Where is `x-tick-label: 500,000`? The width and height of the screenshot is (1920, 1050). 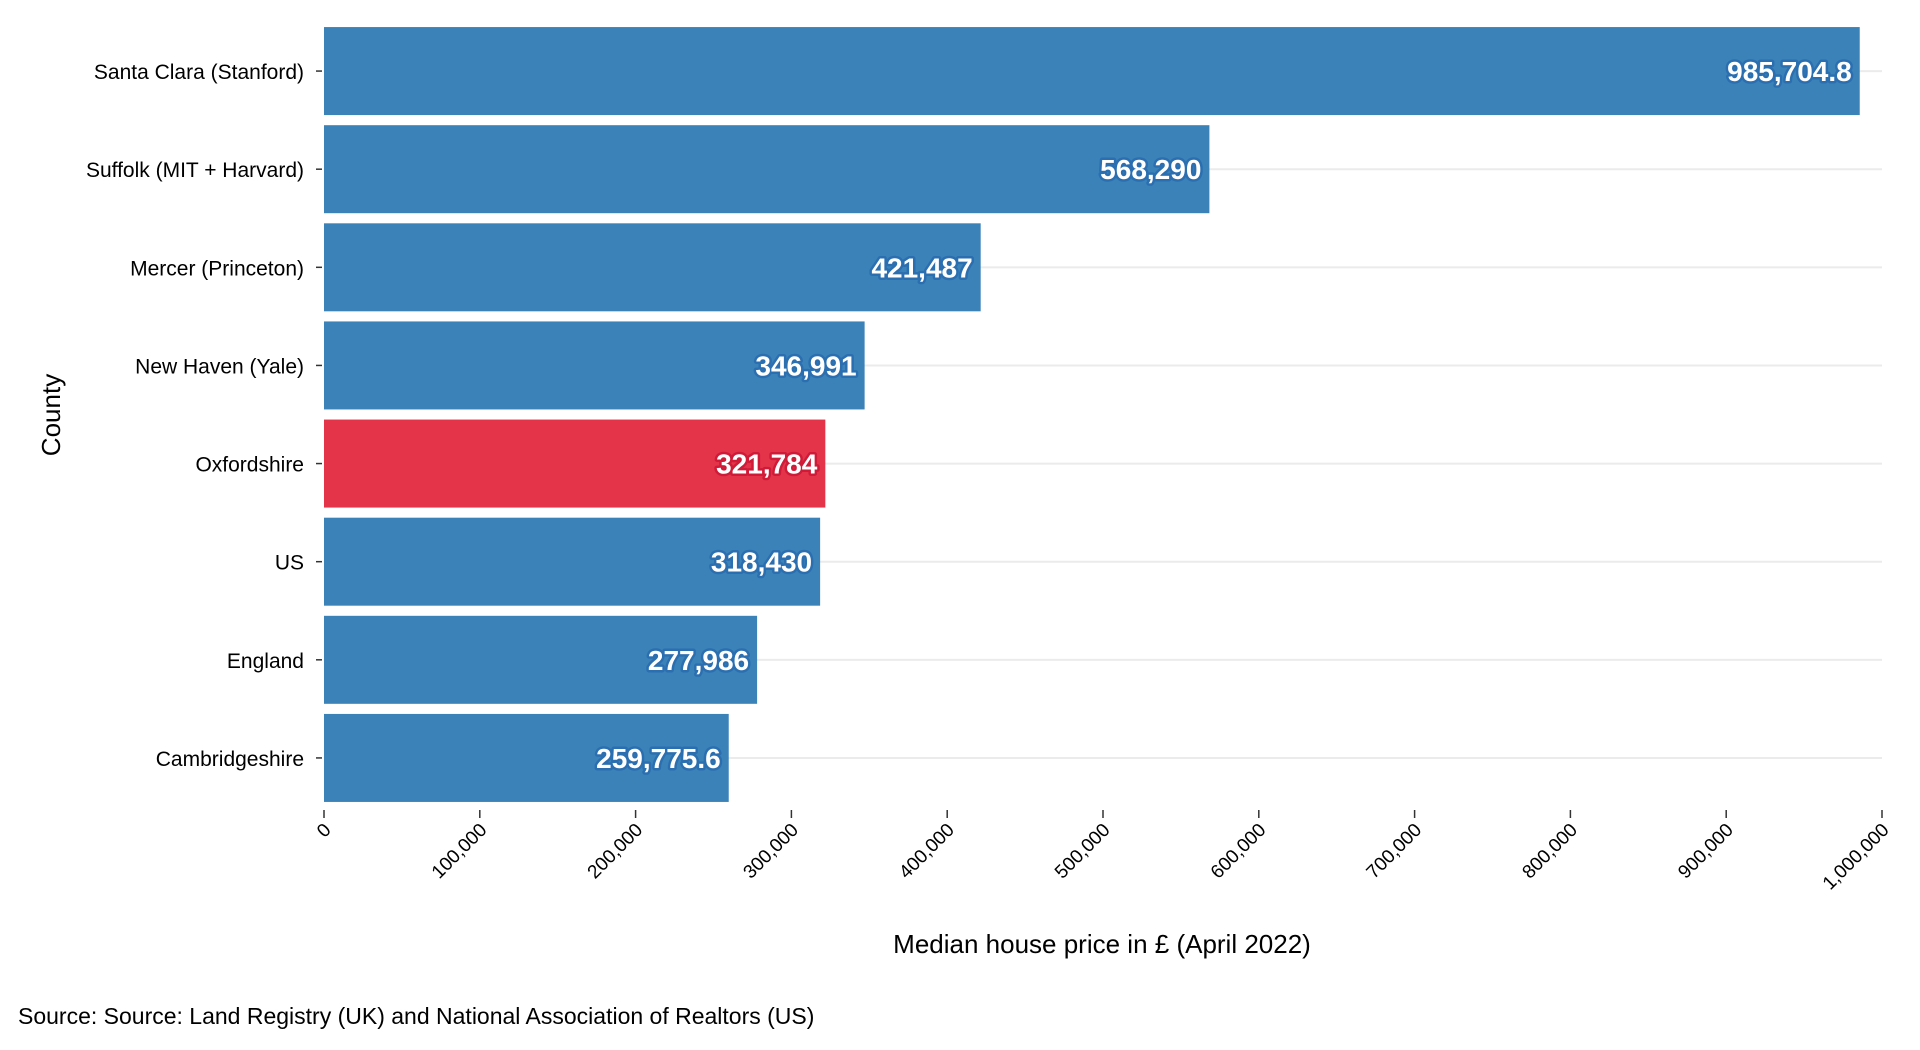
x-tick-label: 500,000 is located at coordinates (1082, 851).